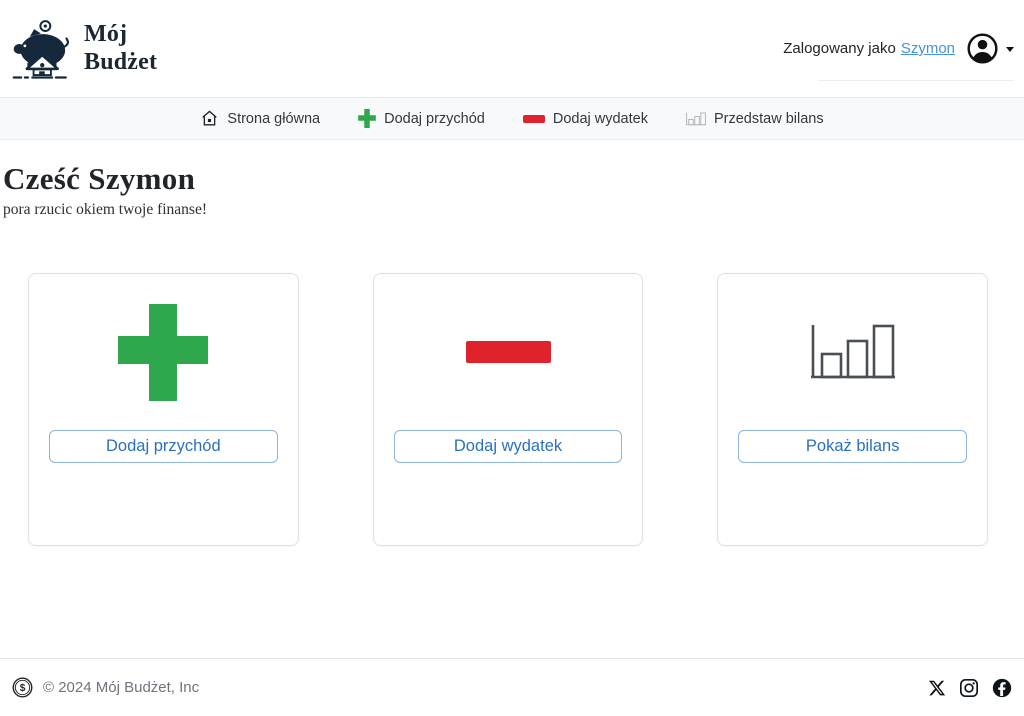 The image size is (1024, 716). Describe the element at coordinates (508, 446) in the screenshot. I see `add-expense-button: Dodaj wydatek` at that location.